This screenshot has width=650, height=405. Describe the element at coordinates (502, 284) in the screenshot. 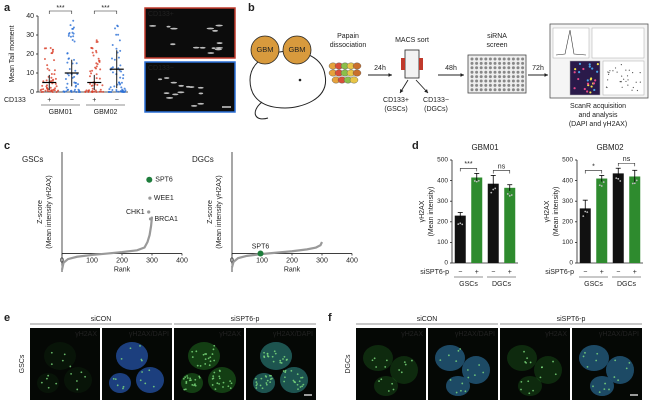

I see `group-label: DGCs` at that location.